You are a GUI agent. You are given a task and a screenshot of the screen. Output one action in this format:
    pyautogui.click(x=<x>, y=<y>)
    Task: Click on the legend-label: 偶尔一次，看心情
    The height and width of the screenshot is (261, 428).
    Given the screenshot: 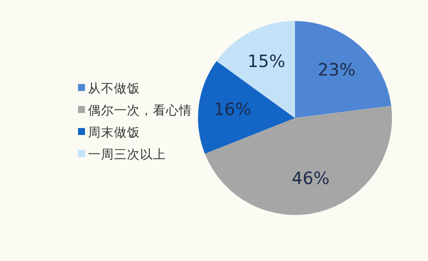 What is the action you would take?
    pyautogui.click(x=140, y=110)
    